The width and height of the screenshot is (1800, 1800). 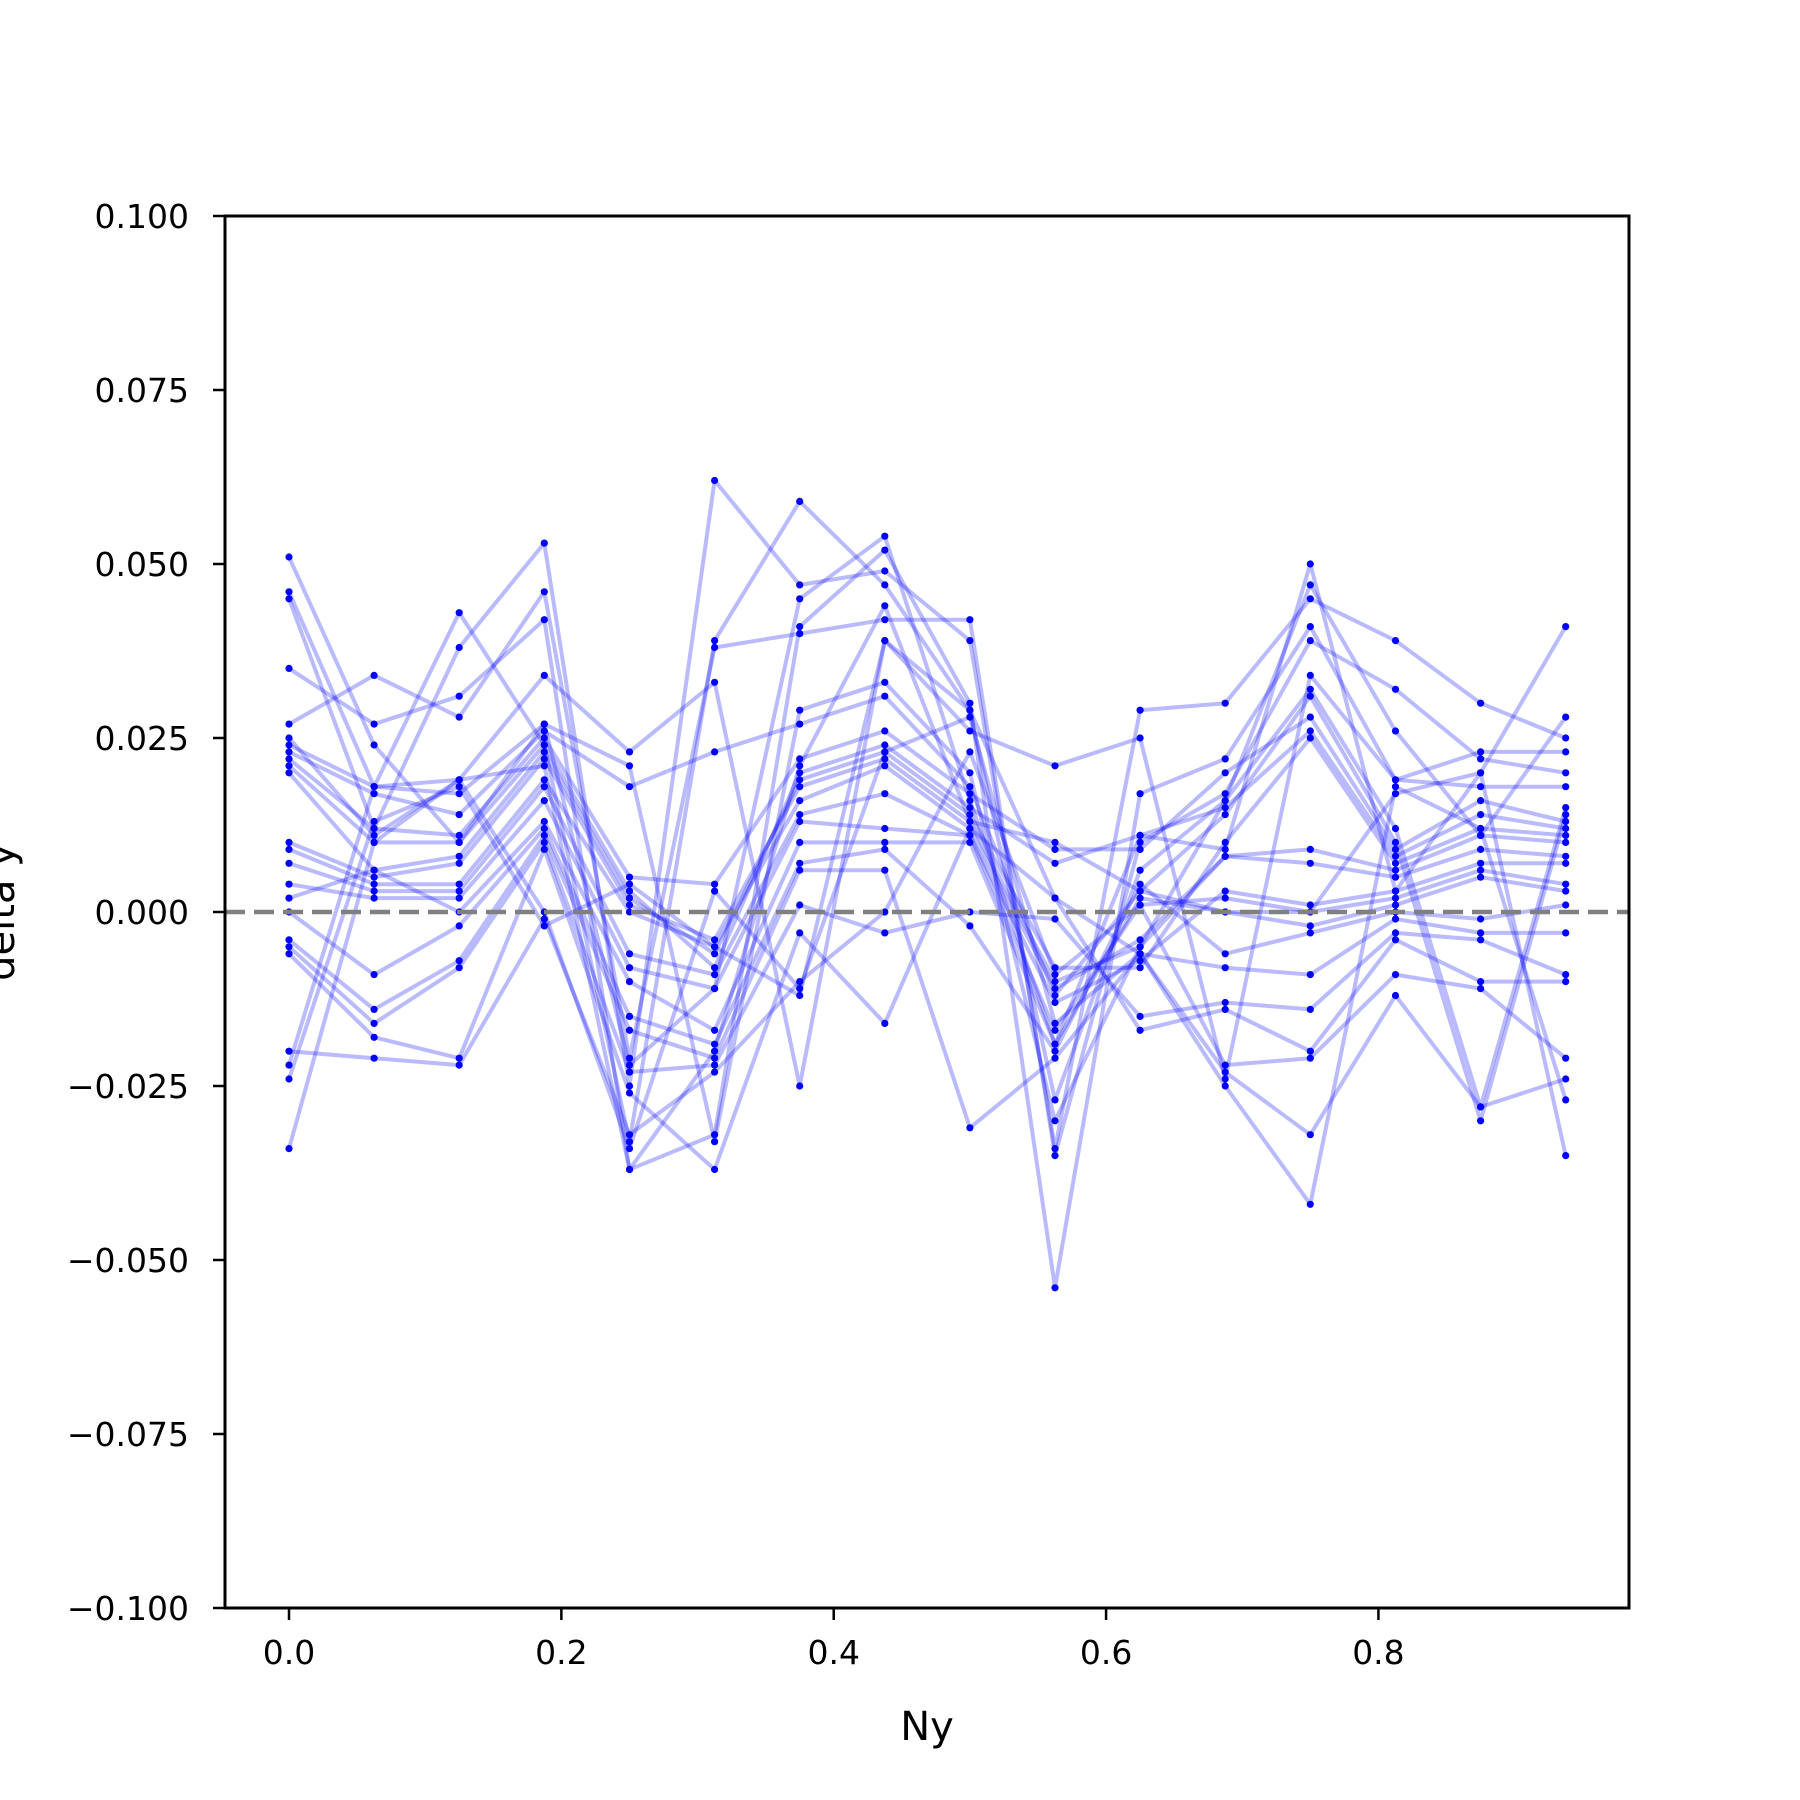 I want to click on y-tick-label: 0.075, so click(x=142, y=390).